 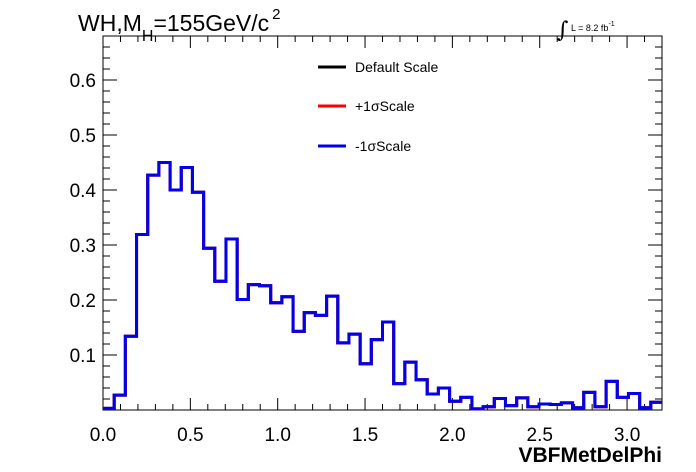 I want to click on legend-label: Default Scale, so click(x=396, y=67).